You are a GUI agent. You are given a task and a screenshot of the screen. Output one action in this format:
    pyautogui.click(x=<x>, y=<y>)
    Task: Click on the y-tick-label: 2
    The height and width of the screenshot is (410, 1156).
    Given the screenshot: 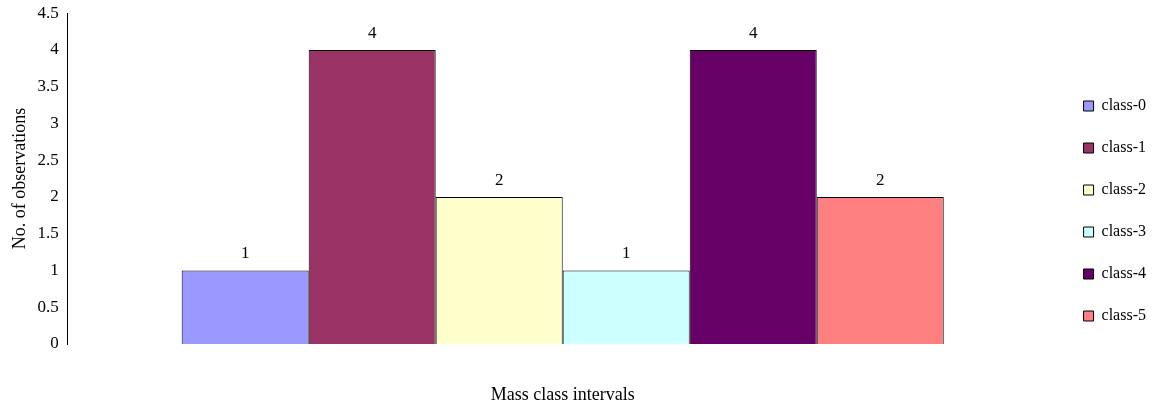 What is the action you would take?
    pyautogui.click(x=54, y=196)
    